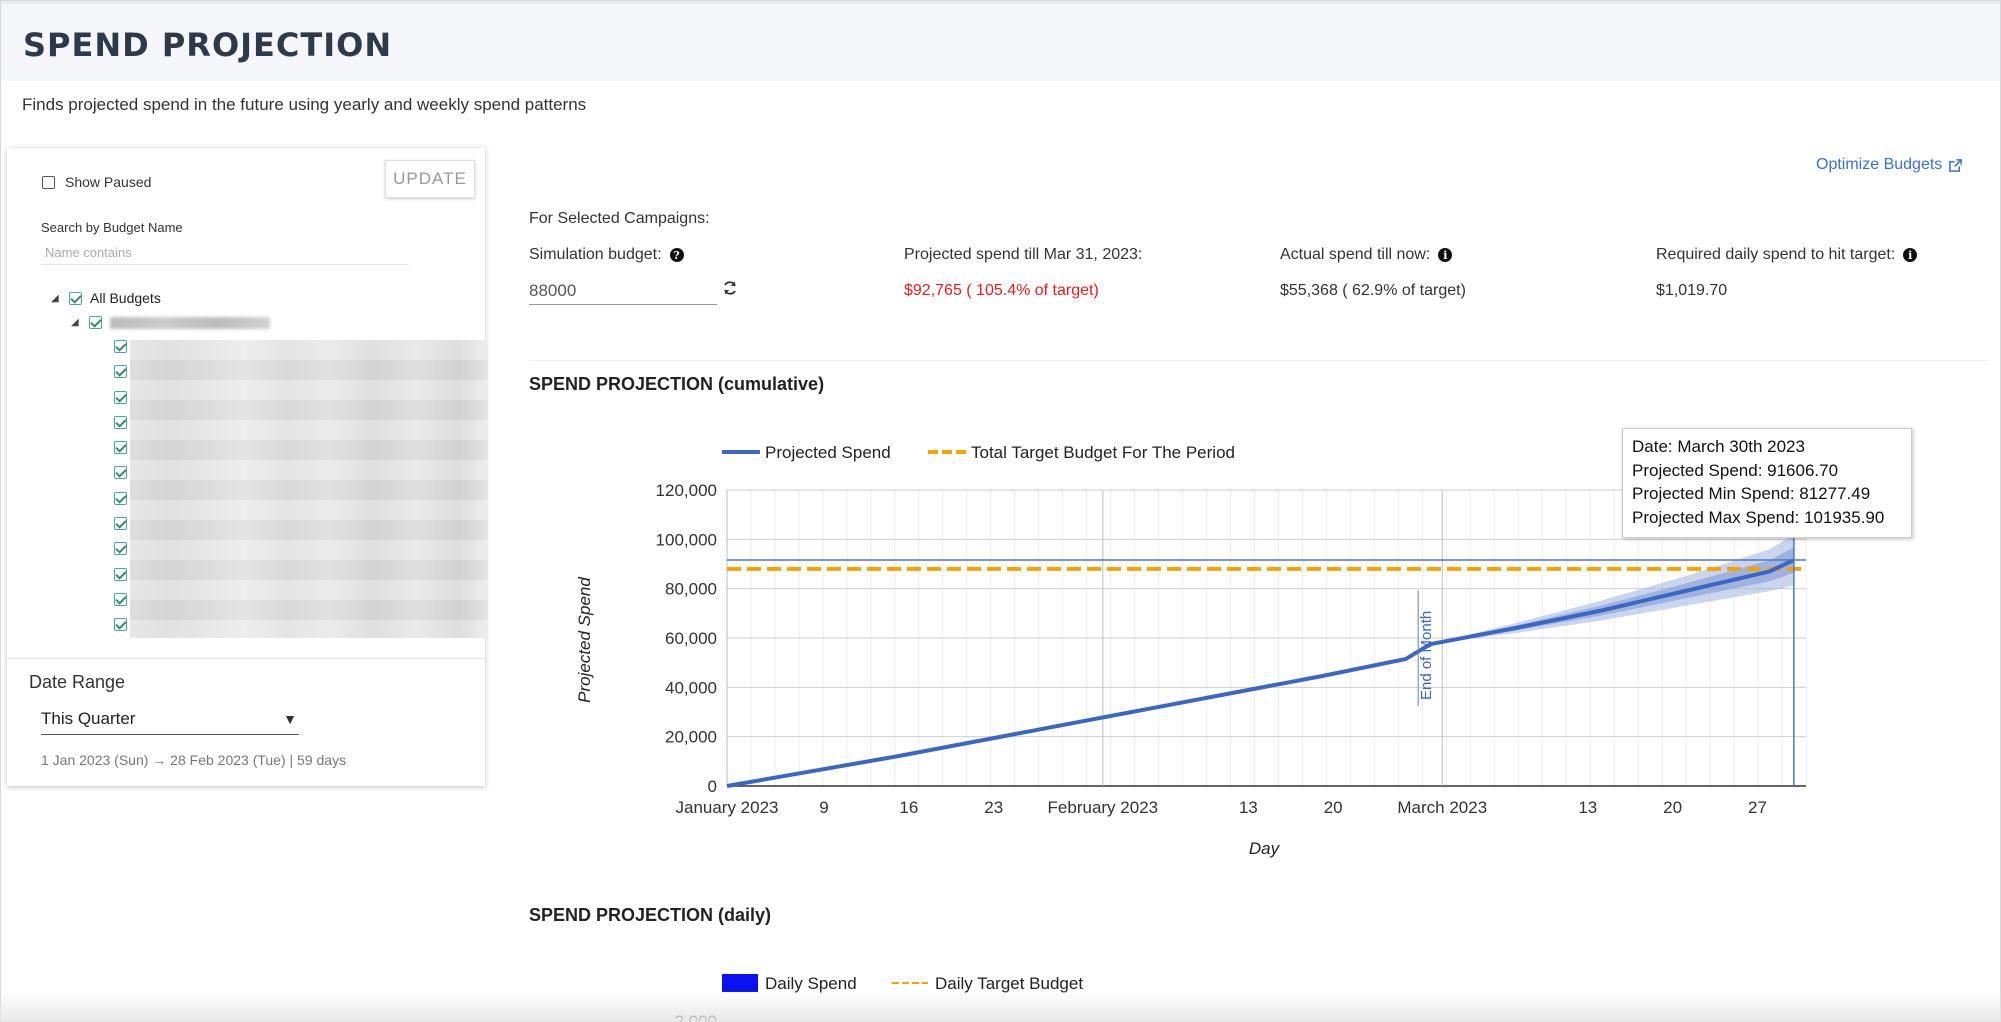 This screenshot has width=2001, height=1022. Describe the element at coordinates (48, 182) in the screenshot. I see `show-paused-checkbox` at that location.